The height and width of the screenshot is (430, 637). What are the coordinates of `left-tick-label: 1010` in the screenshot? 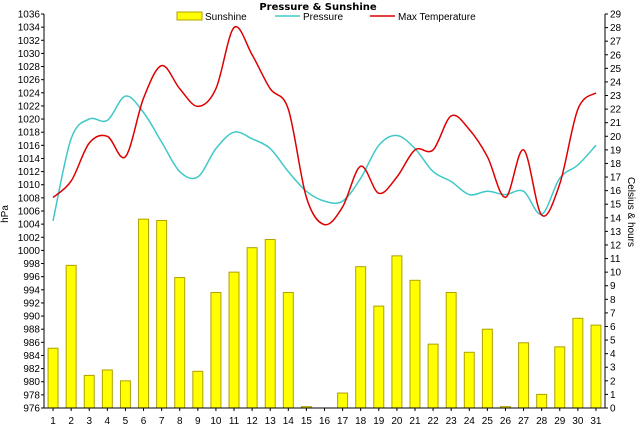 It's located at (29, 185).